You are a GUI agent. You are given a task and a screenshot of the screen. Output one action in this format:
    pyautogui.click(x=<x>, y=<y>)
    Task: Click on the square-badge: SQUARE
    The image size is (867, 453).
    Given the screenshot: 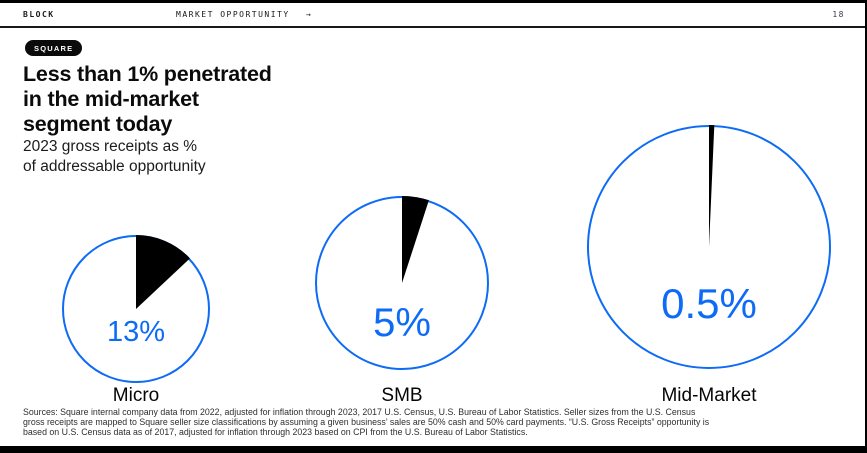 What is the action you would take?
    pyautogui.click(x=54, y=48)
    